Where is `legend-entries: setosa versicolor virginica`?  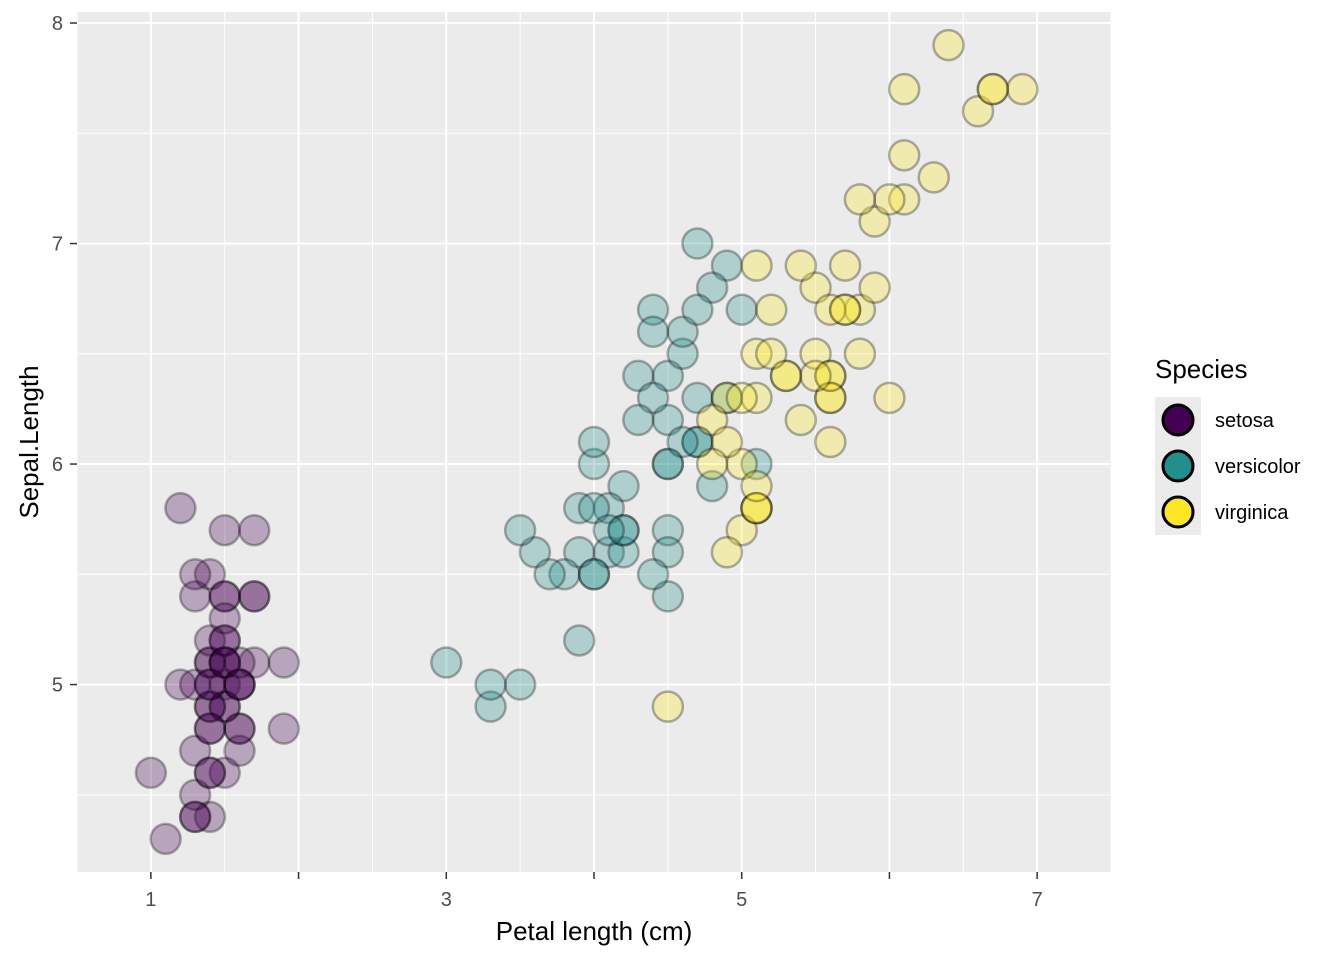 legend-entries: setosa versicolor virginica is located at coordinates (1228, 466).